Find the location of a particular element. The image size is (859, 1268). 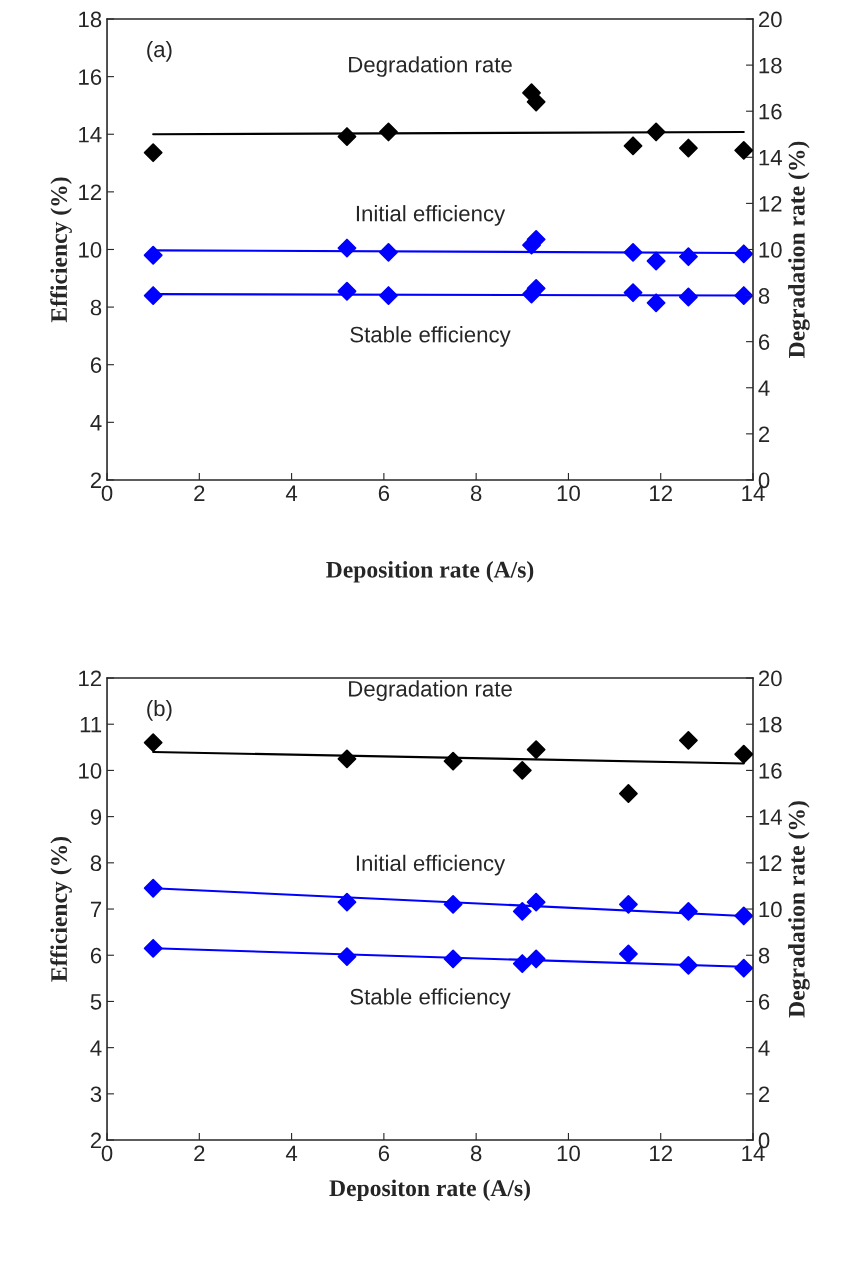

y-tick-label: 11 is located at coordinates (91, 724).